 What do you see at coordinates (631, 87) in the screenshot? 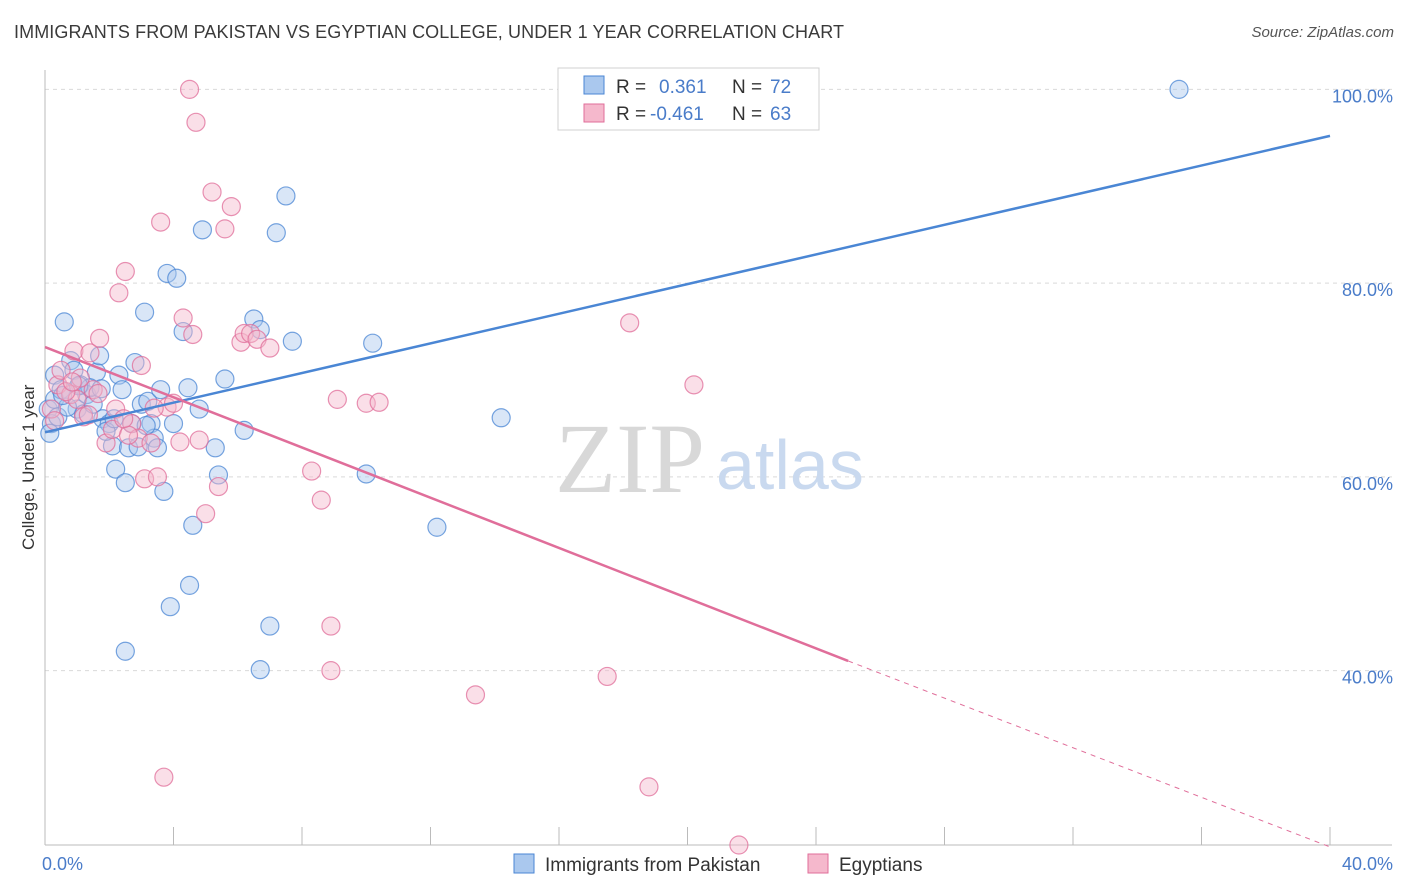
I see `legend-r-label-1: R =` at bounding box center [631, 87].